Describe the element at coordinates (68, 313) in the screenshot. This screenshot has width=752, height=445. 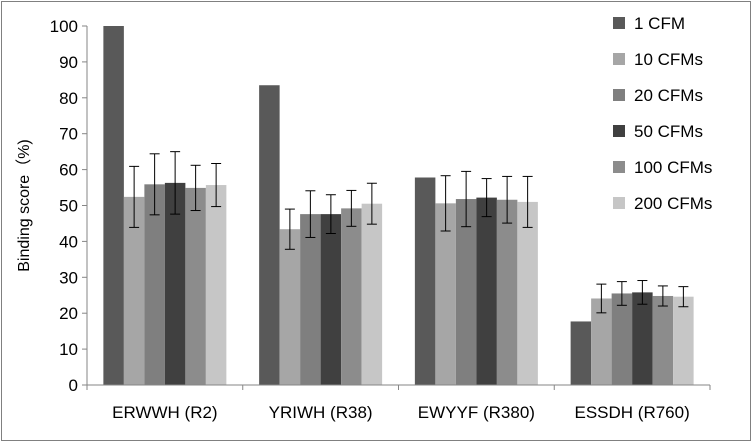
I see `y-tick-label: 20` at that location.